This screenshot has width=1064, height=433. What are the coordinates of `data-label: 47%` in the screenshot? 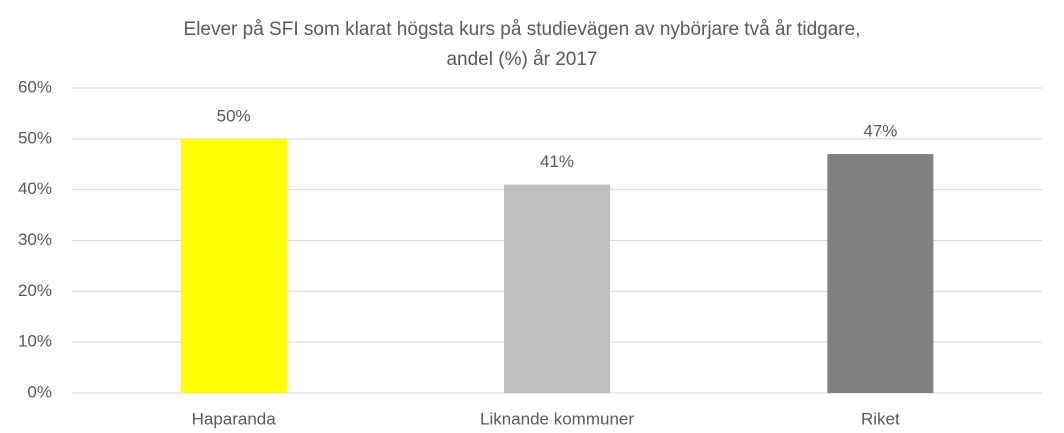 It's located at (880, 131).